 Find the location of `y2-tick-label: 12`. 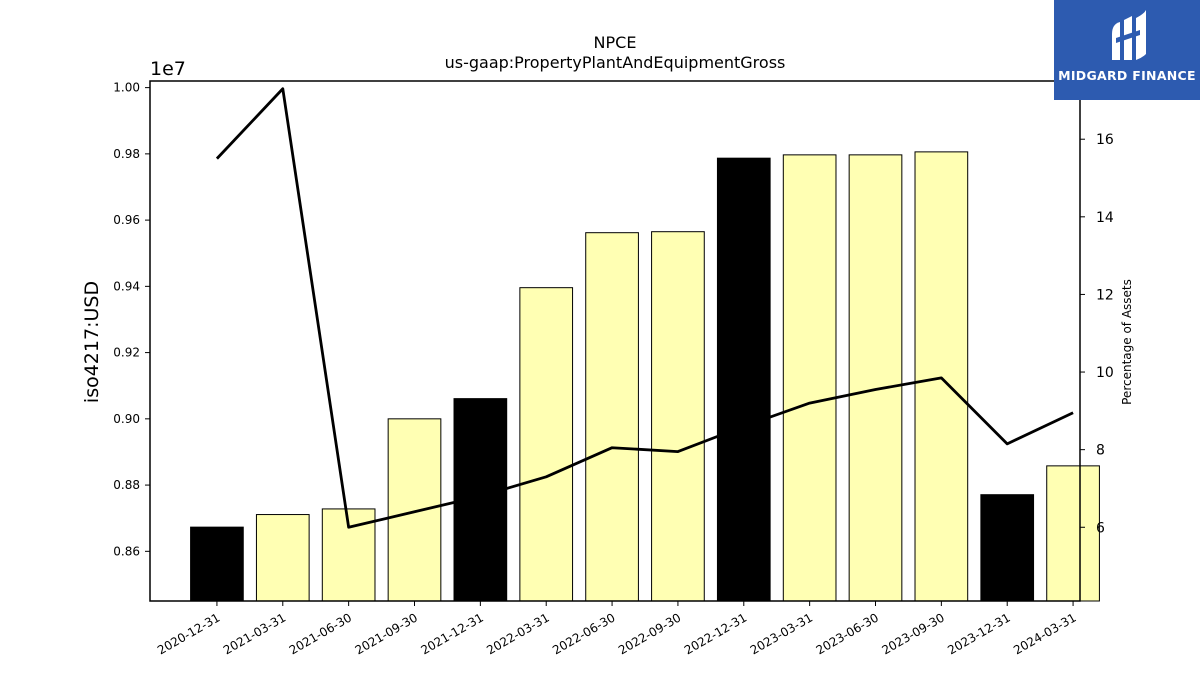

y2-tick-label: 12 is located at coordinates (1105, 295).